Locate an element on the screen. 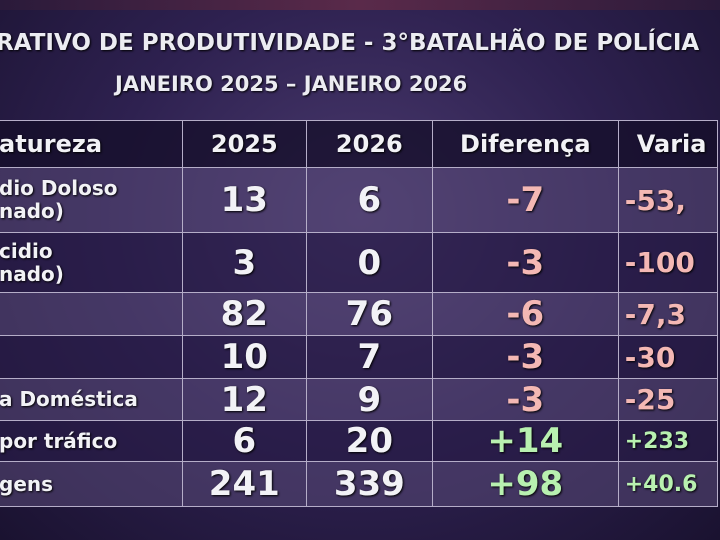  variation: -100 is located at coordinates (668, 262).